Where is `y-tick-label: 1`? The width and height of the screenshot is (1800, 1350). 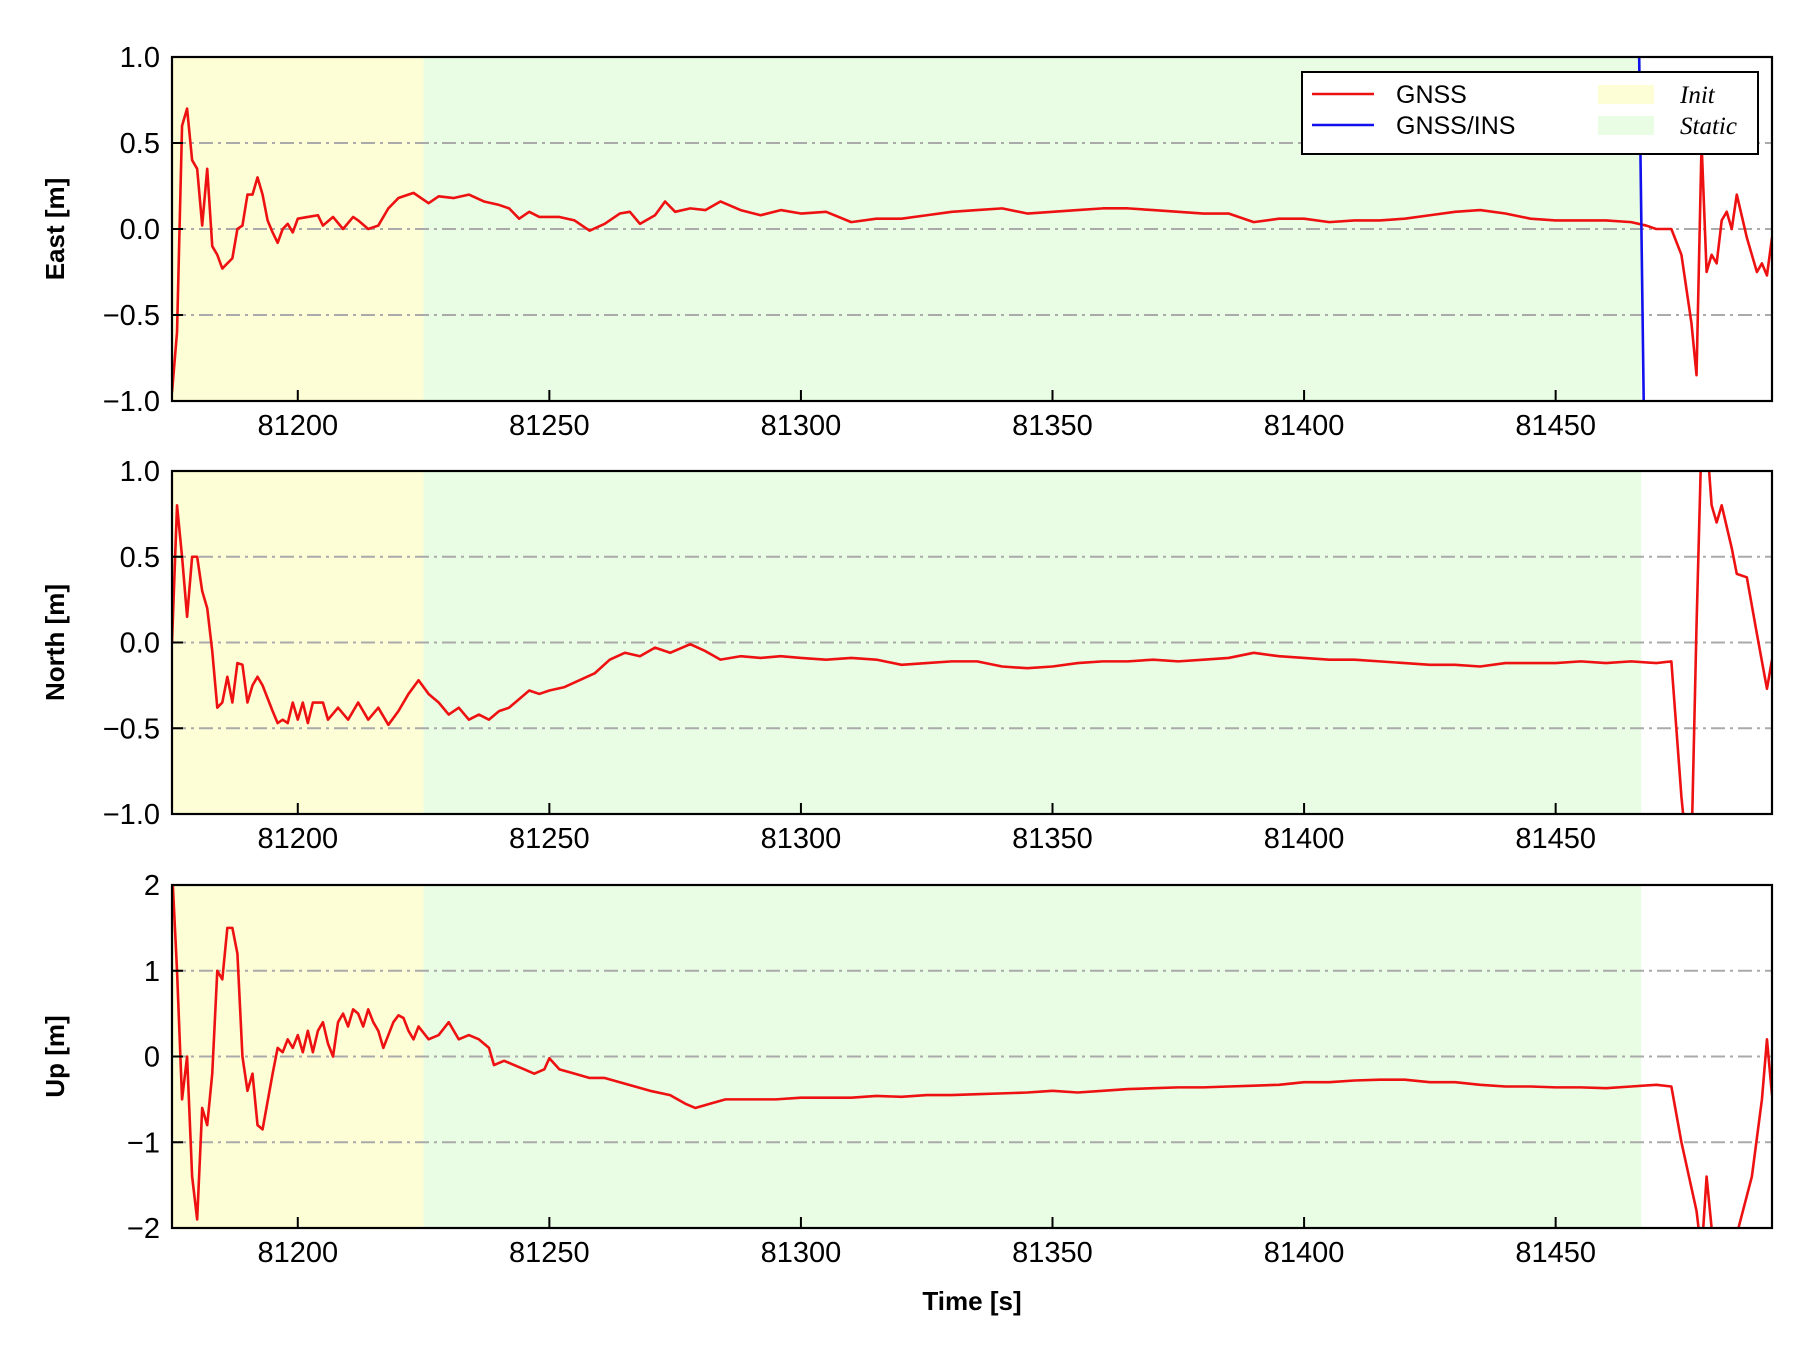 y-tick-label: 1 is located at coordinates (152, 972).